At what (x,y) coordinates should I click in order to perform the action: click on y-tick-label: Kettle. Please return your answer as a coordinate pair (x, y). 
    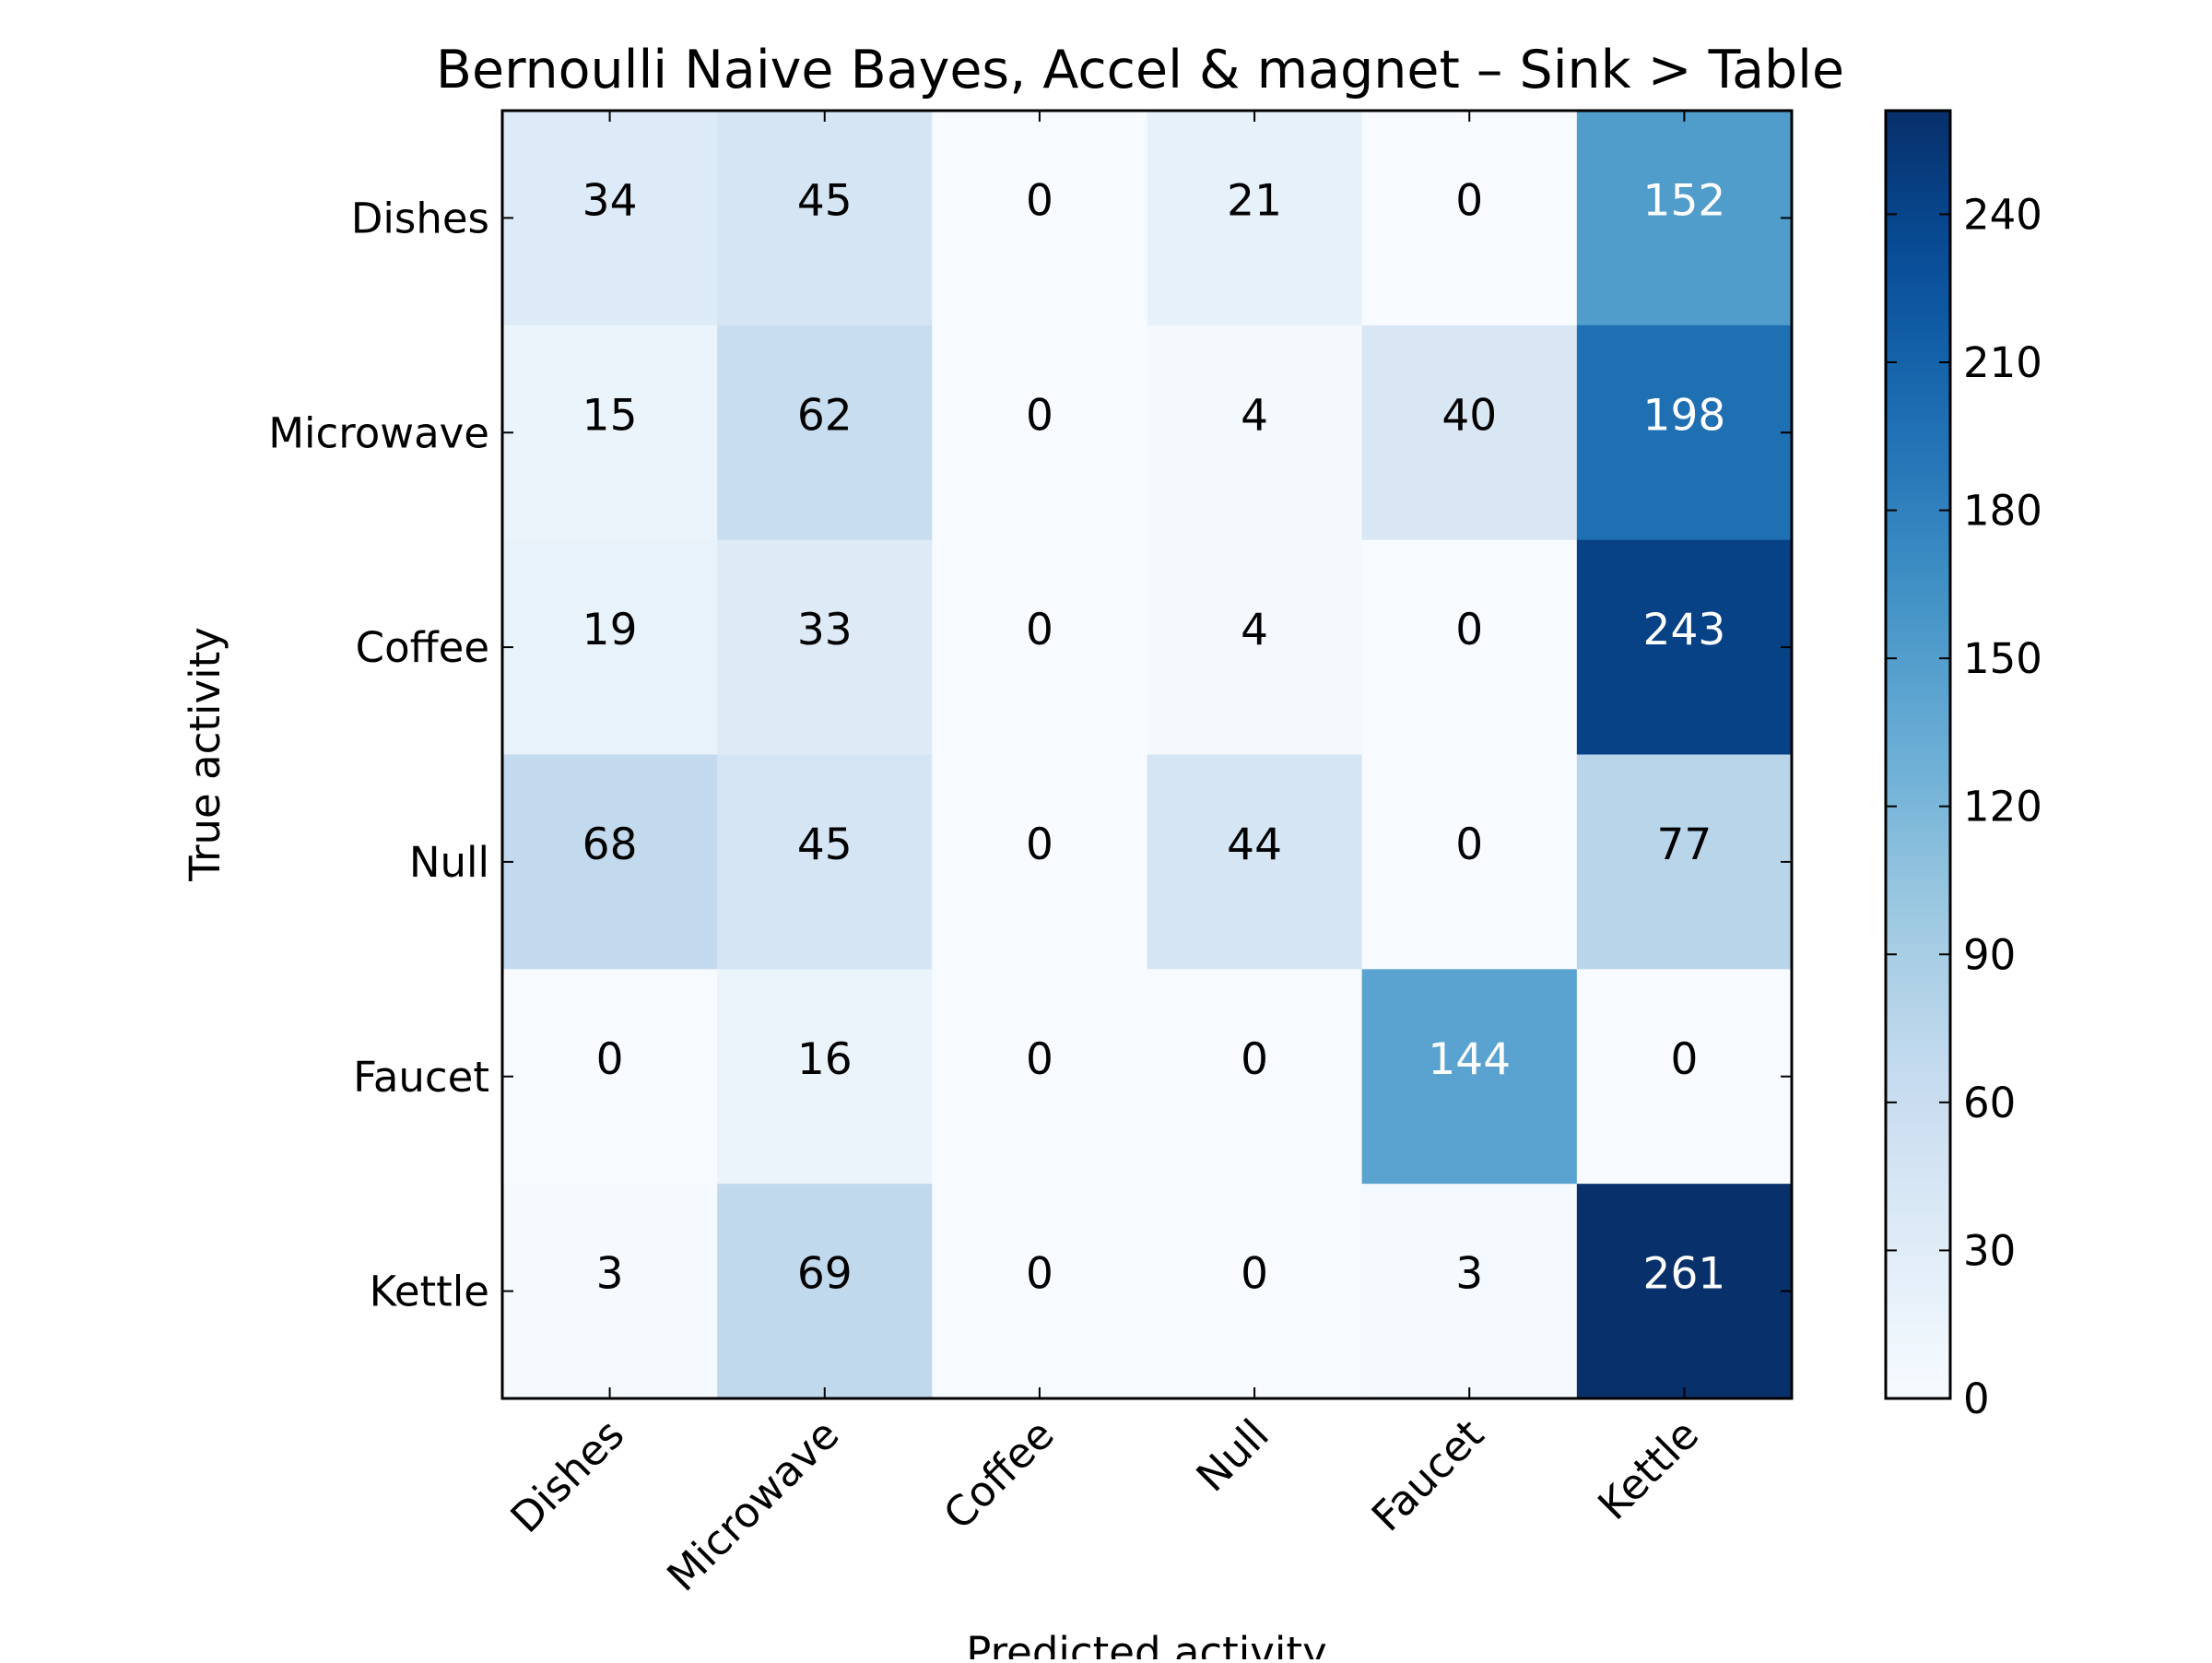
    Looking at the image, I should click on (429, 1292).